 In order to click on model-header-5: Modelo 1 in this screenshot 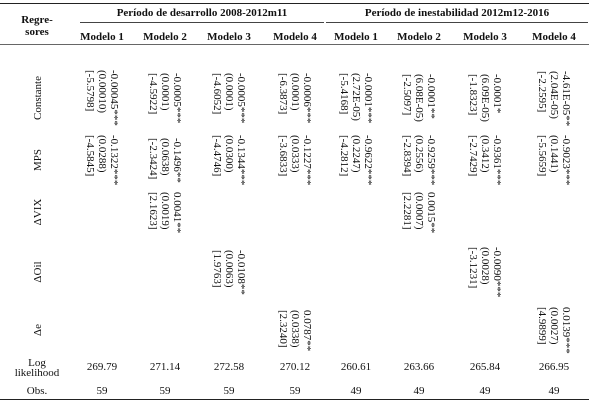, I will do `click(356, 37)`.